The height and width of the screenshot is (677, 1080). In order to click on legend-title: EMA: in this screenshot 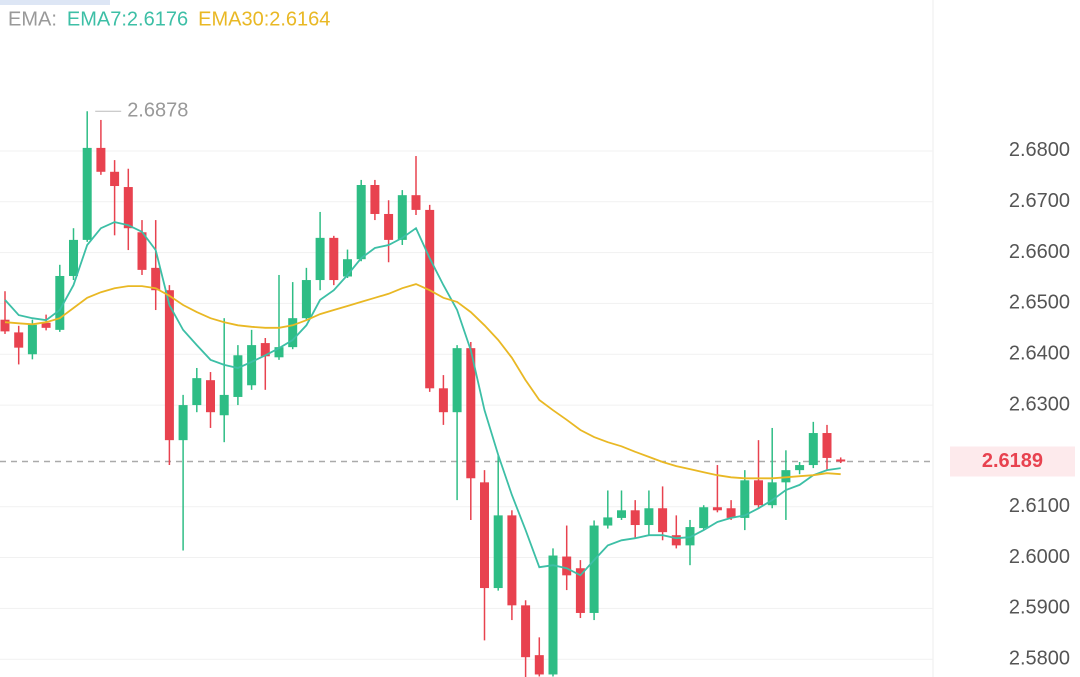, I will do `click(32, 19)`.